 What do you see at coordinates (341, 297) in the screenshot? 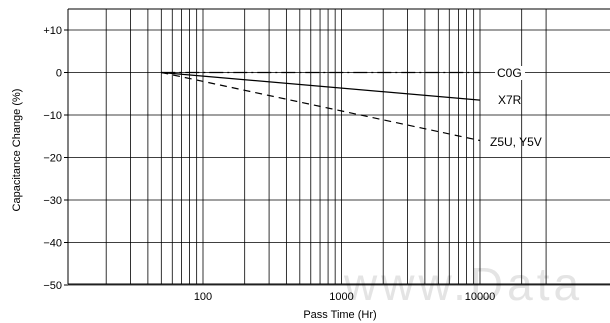
I see `x-tick-label: 1000` at bounding box center [341, 297].